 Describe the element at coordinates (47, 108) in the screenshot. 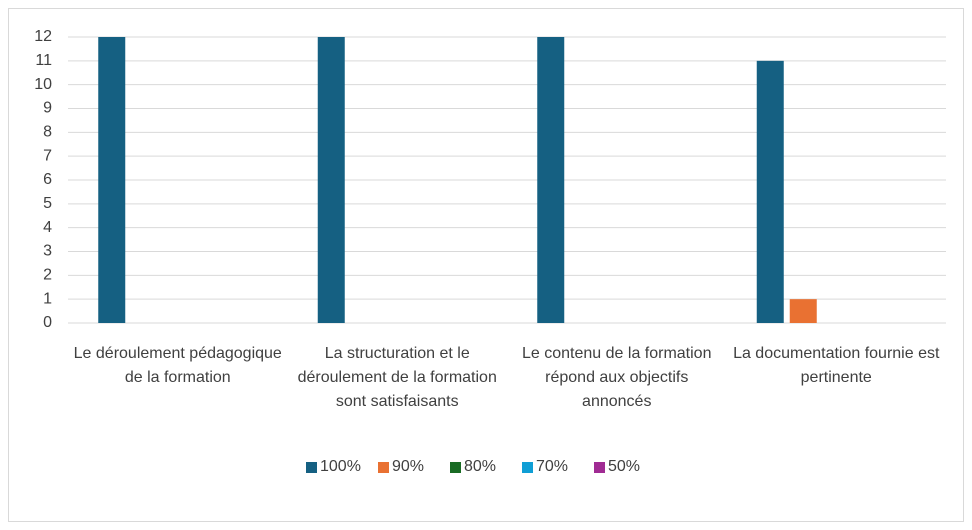

I see `y-tick-label: 9` at that location.